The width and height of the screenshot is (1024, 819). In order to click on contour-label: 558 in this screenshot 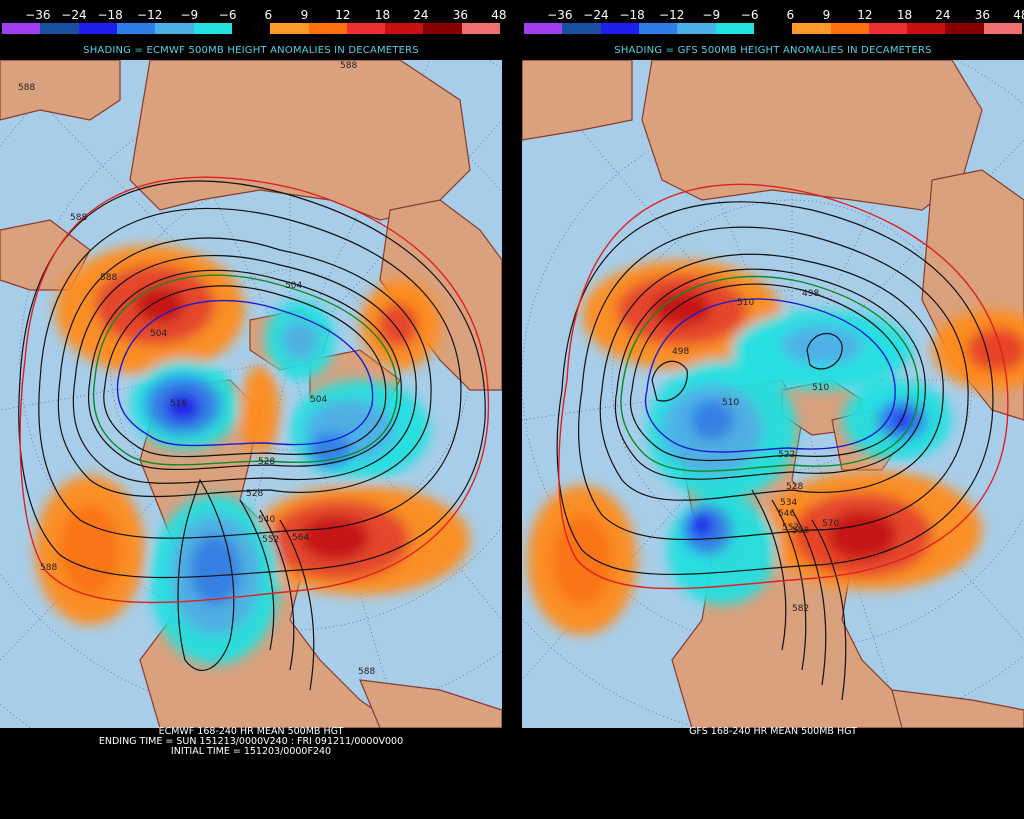, I will do `click(800, 531)`.